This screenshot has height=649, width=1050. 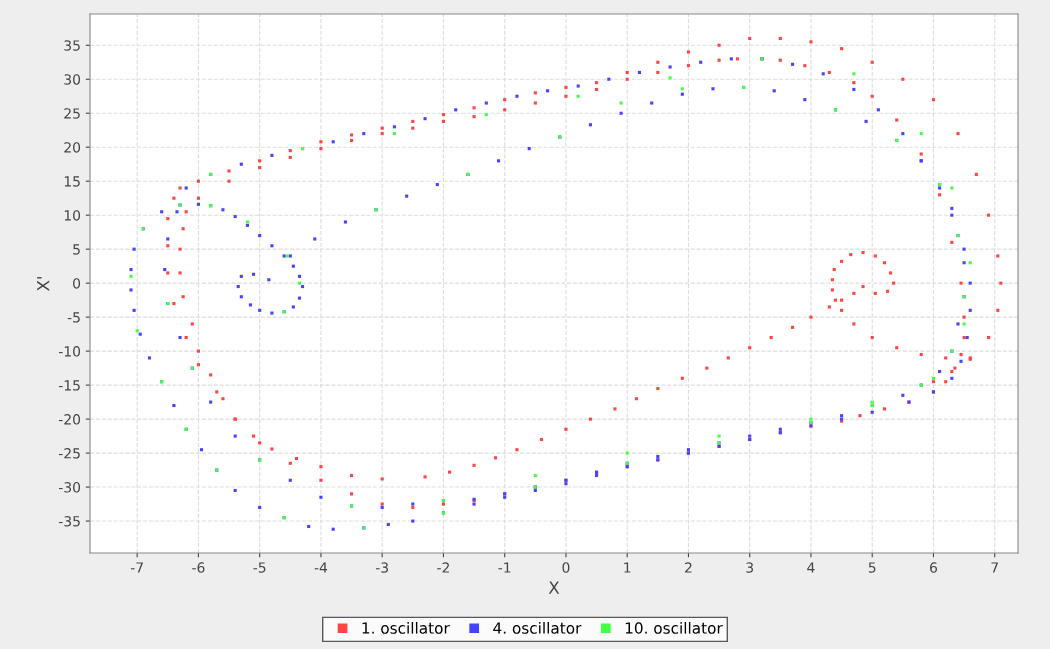 What do you see at coordinates (872, 567) in the screenshot?
I see `x-tick-label: 5` at bounding box center [872, 567].